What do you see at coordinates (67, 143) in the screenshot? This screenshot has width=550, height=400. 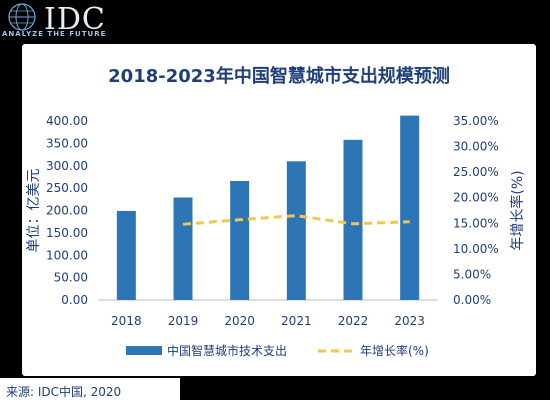 I see `y-tick-label: 350.00` at bounding box center [67, 143].